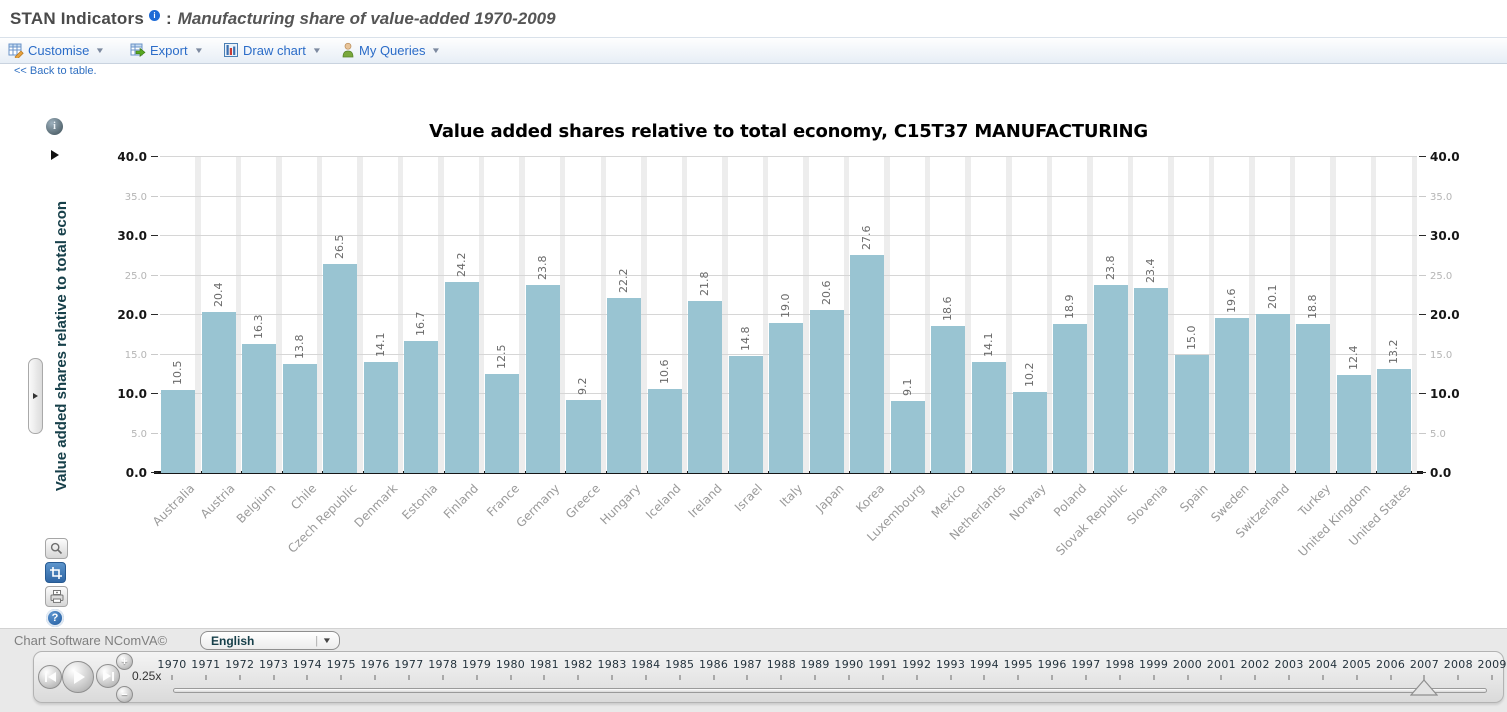 This screenshot has width=1507, height=712. What do you see at coordinates (1110, 378) in the screenshot?
I see `bar-slovak-republic` at bounding box center [1110, 378].